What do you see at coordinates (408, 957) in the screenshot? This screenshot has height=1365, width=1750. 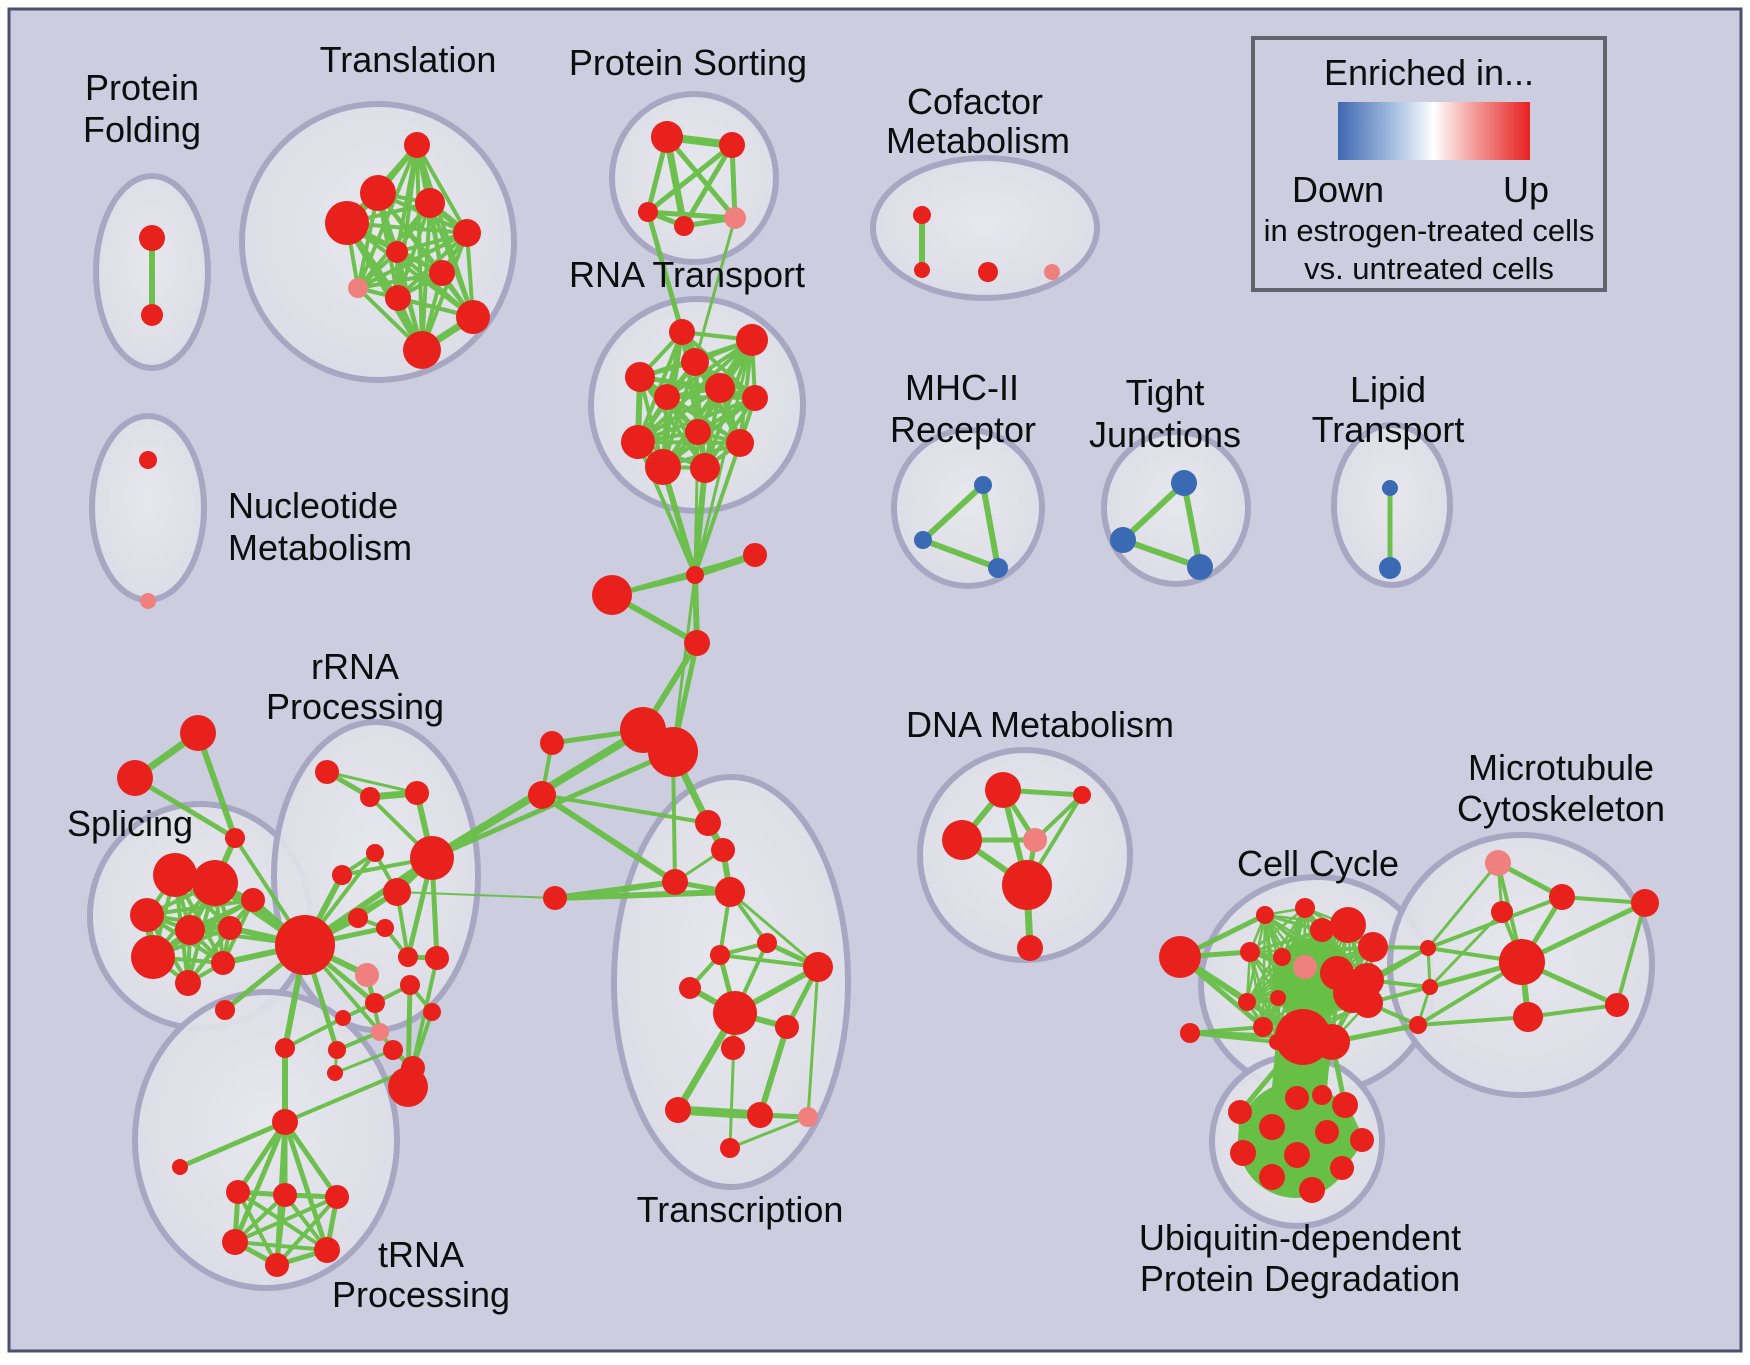 I see `node-r10` at bounding box center [408, 957].